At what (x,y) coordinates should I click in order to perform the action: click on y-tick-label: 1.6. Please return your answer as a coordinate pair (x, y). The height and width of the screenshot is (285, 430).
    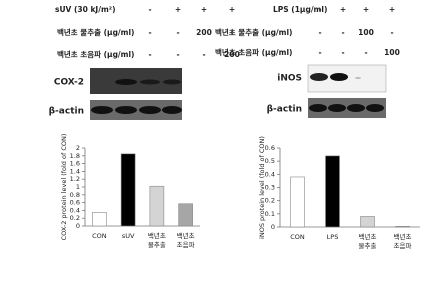
    Looking at the image, I should click on (75, 164).